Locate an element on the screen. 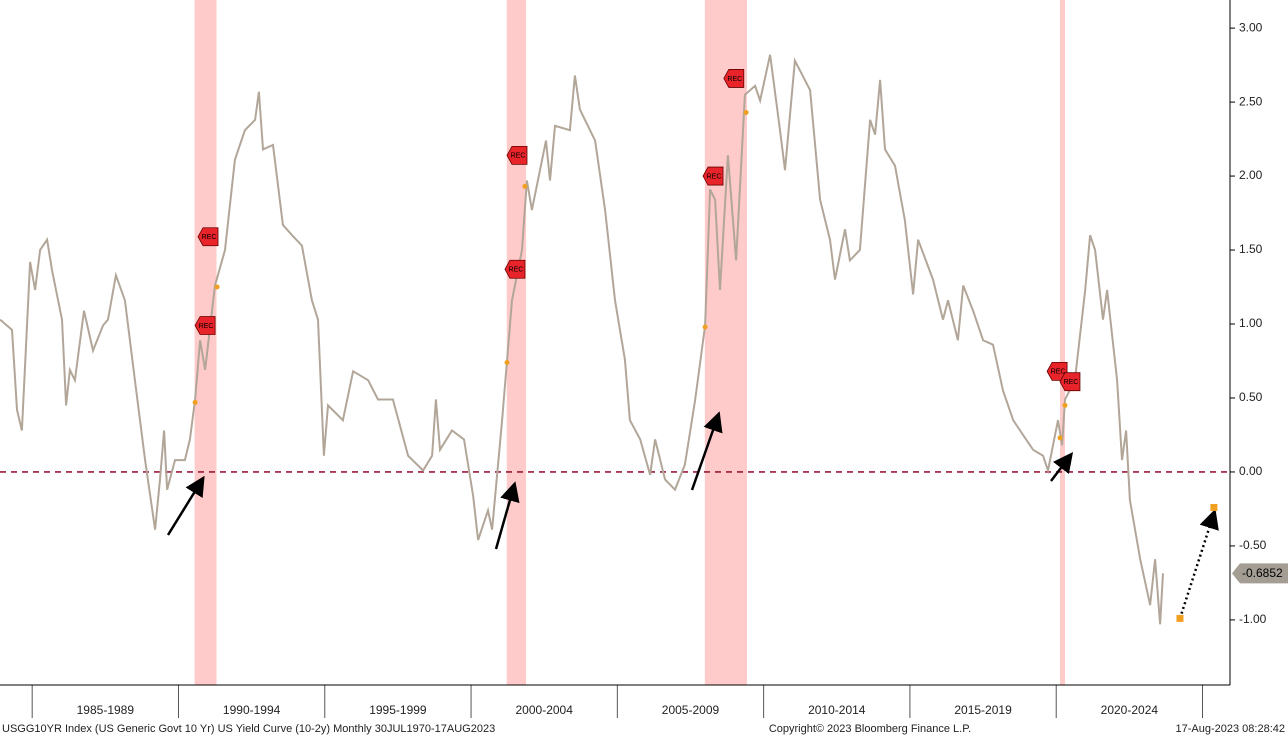 The height and width of the screenshot is (737, 1288). last-value-label: -0.6852 is located at coordinates (1262, 573).